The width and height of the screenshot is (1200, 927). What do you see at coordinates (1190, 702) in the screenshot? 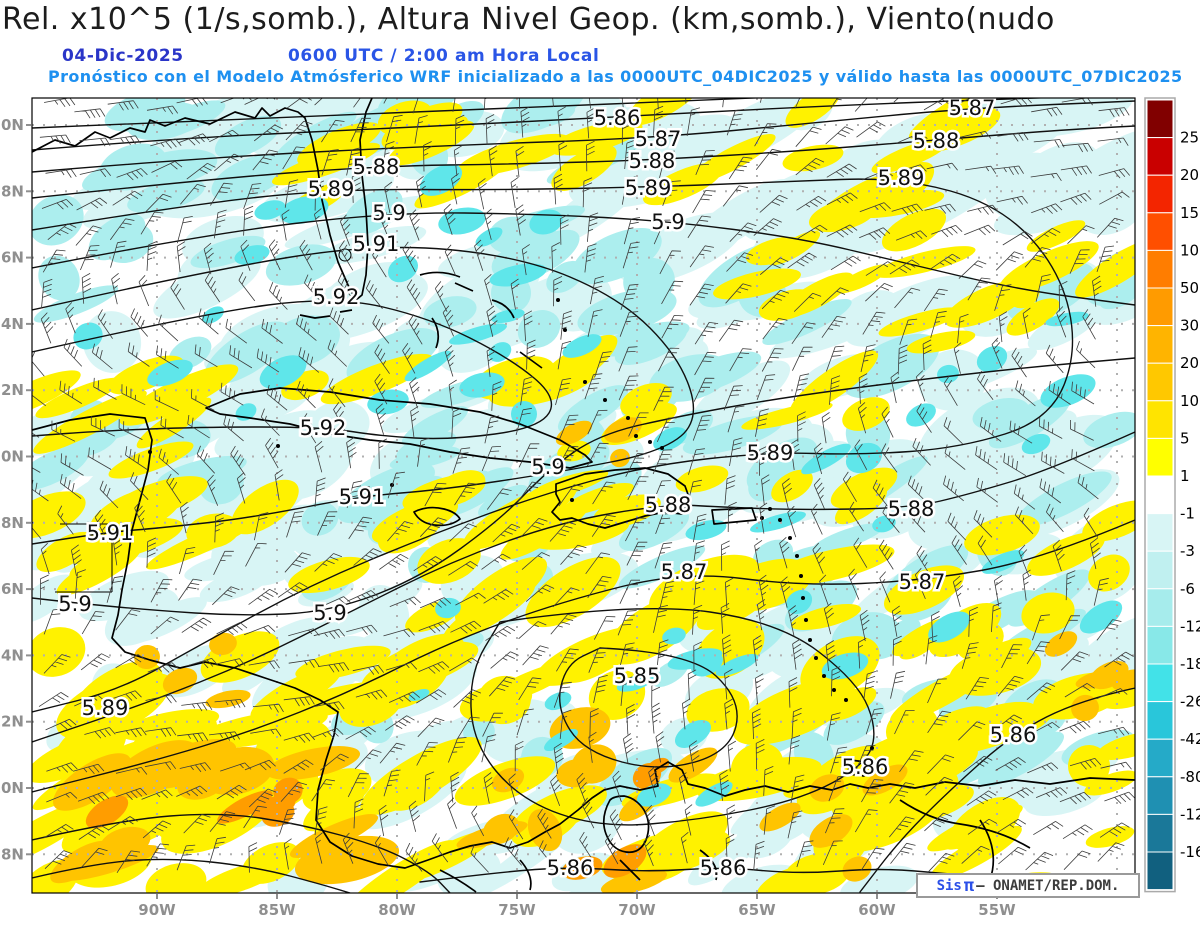
I see `colorbar-tick-label: -26` at bounding box center [1190, 702].